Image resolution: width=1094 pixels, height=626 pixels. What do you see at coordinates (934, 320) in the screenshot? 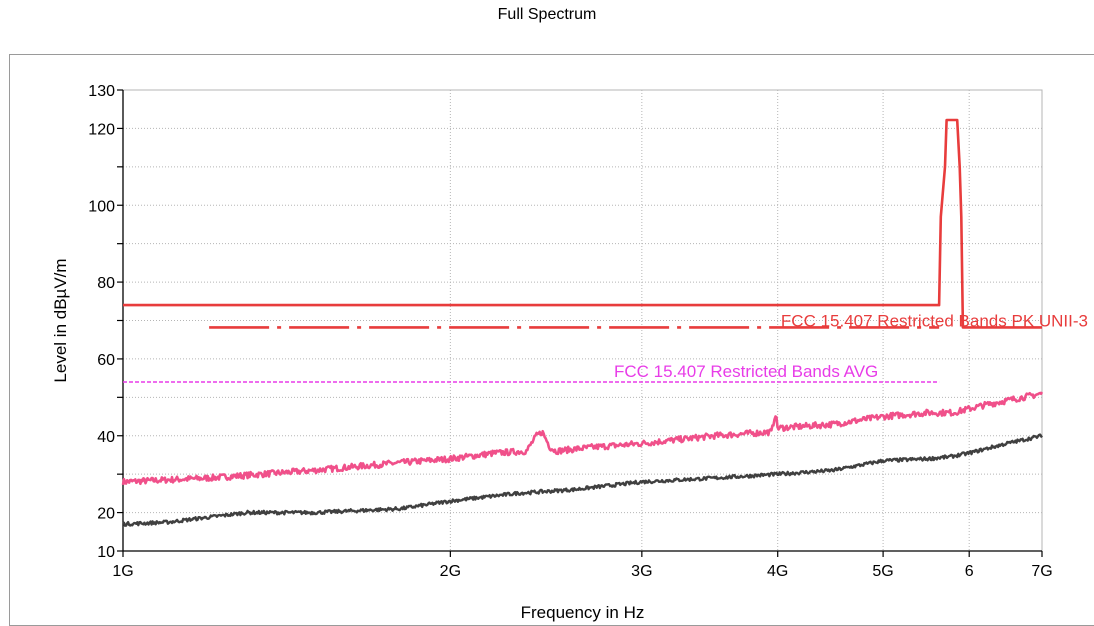
I see `limit-line-label: FCC 15.407 Restricted Bands PK UNII-3` at bounding box center [934, 320].